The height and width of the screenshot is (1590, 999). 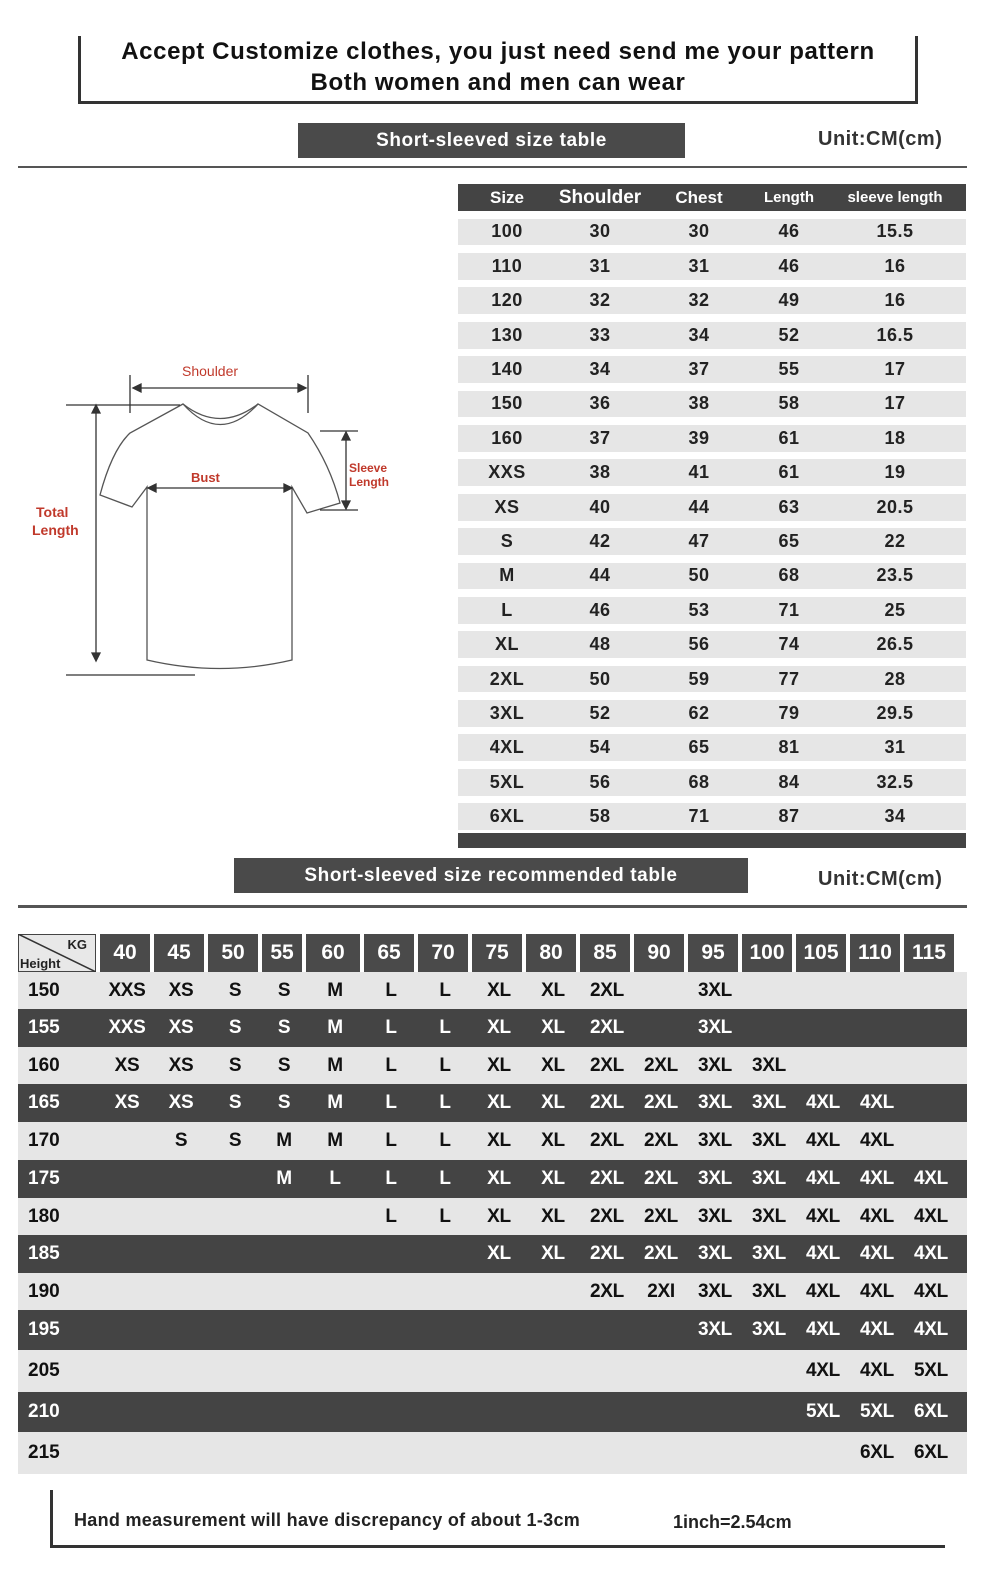 I want to click on size-table-cell: 81, so click(x=789, y=747).